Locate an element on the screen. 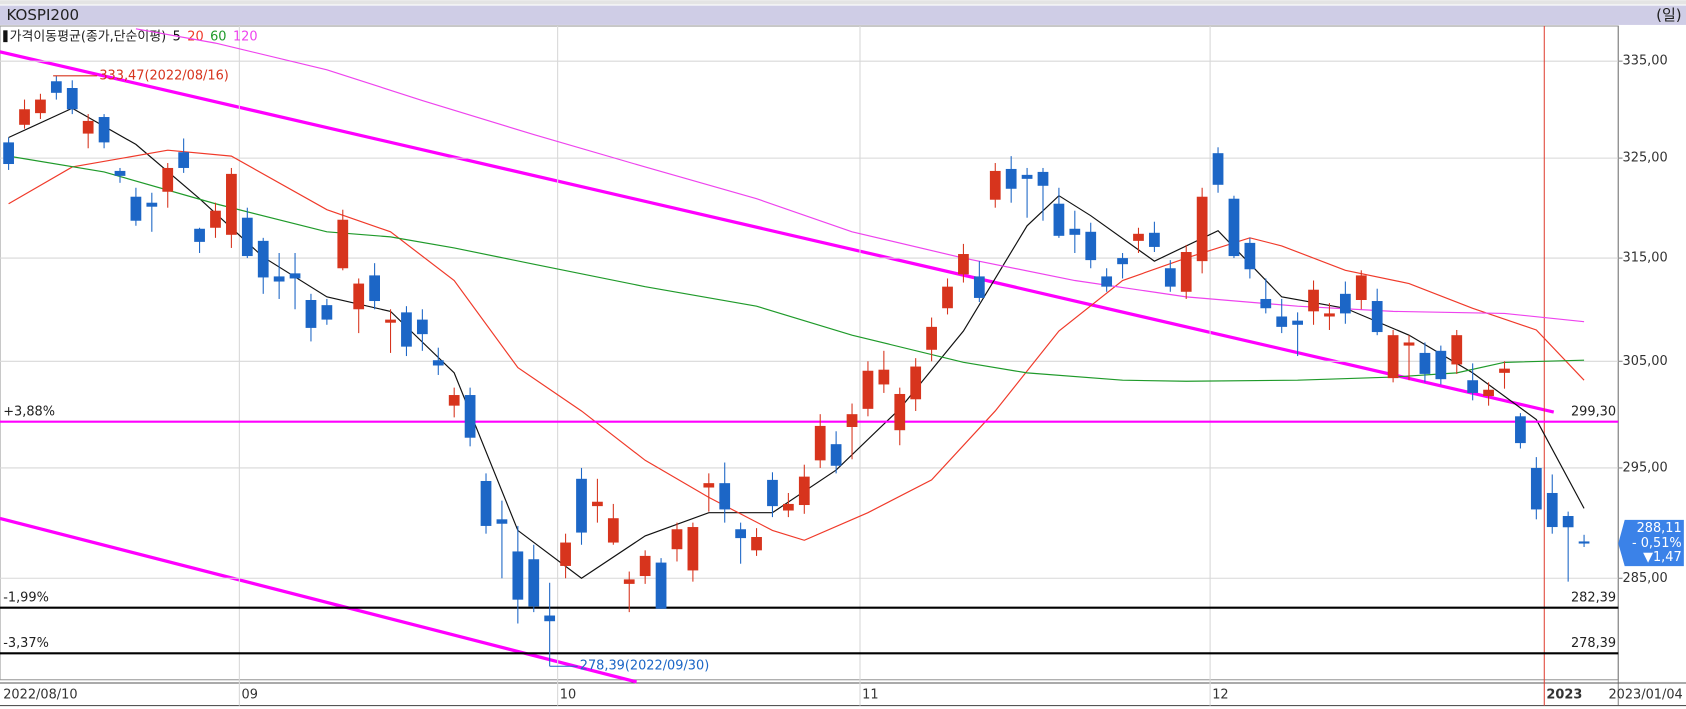  x-tick-label: 10 is located at coordinates (568, 694).